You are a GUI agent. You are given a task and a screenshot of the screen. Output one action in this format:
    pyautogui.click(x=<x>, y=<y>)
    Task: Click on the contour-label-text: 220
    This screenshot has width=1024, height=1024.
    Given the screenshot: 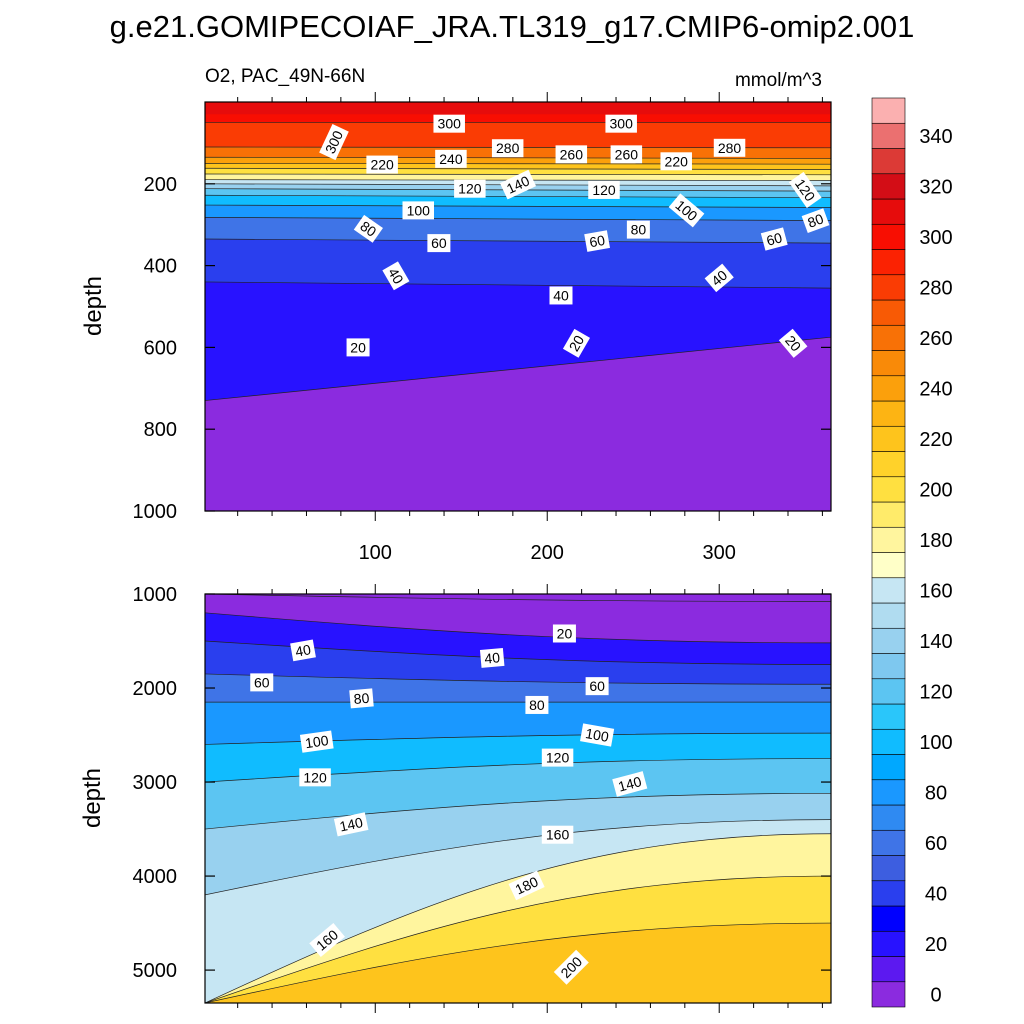 What is the action you would take?
    pyautogui.click(x=382, y=165)
    